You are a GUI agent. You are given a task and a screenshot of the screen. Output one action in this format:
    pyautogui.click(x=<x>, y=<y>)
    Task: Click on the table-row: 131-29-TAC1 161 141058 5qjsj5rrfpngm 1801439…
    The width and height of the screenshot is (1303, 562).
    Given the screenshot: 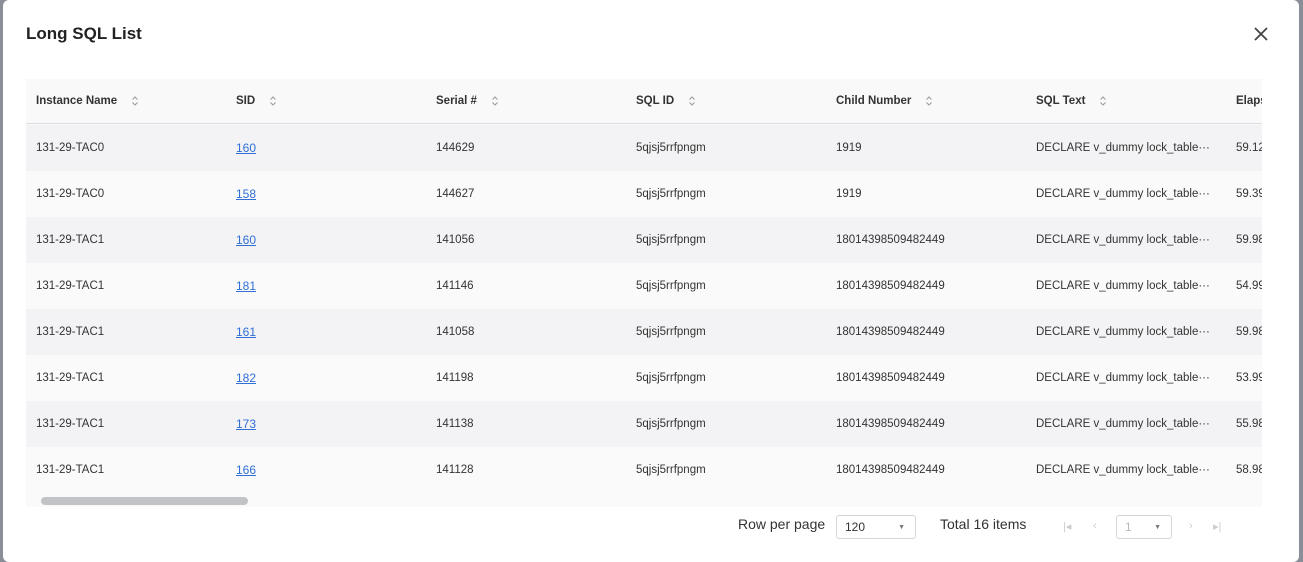 What is the action you would take?
    pyautogui.click(x=644, y=332)
    